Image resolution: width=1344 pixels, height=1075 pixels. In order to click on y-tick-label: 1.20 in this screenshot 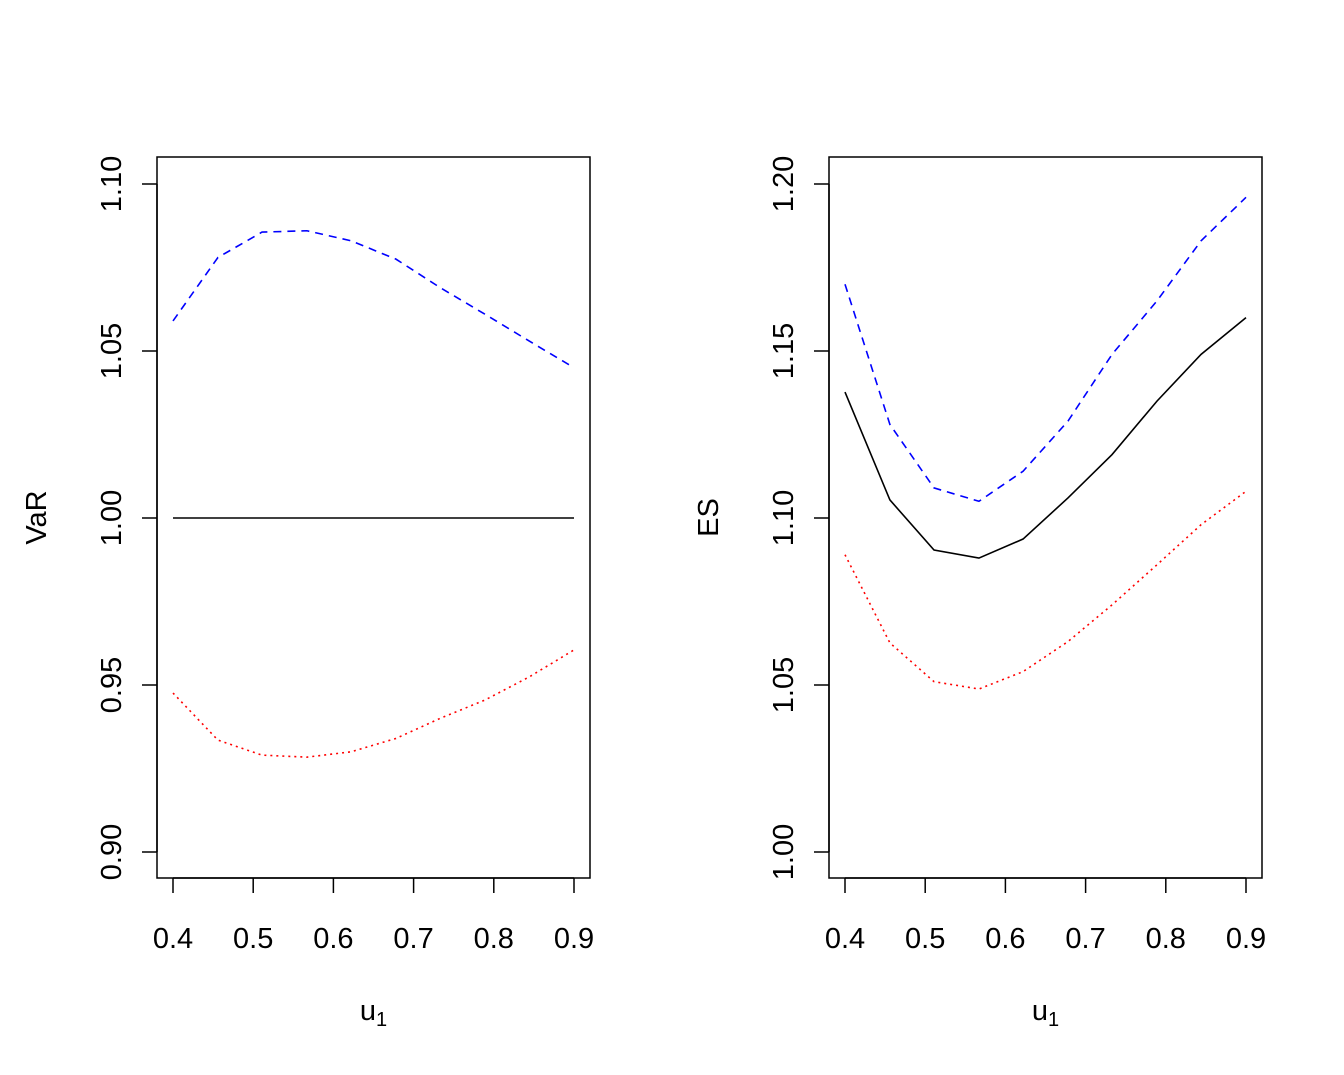, I will do `click(784, 184)`.